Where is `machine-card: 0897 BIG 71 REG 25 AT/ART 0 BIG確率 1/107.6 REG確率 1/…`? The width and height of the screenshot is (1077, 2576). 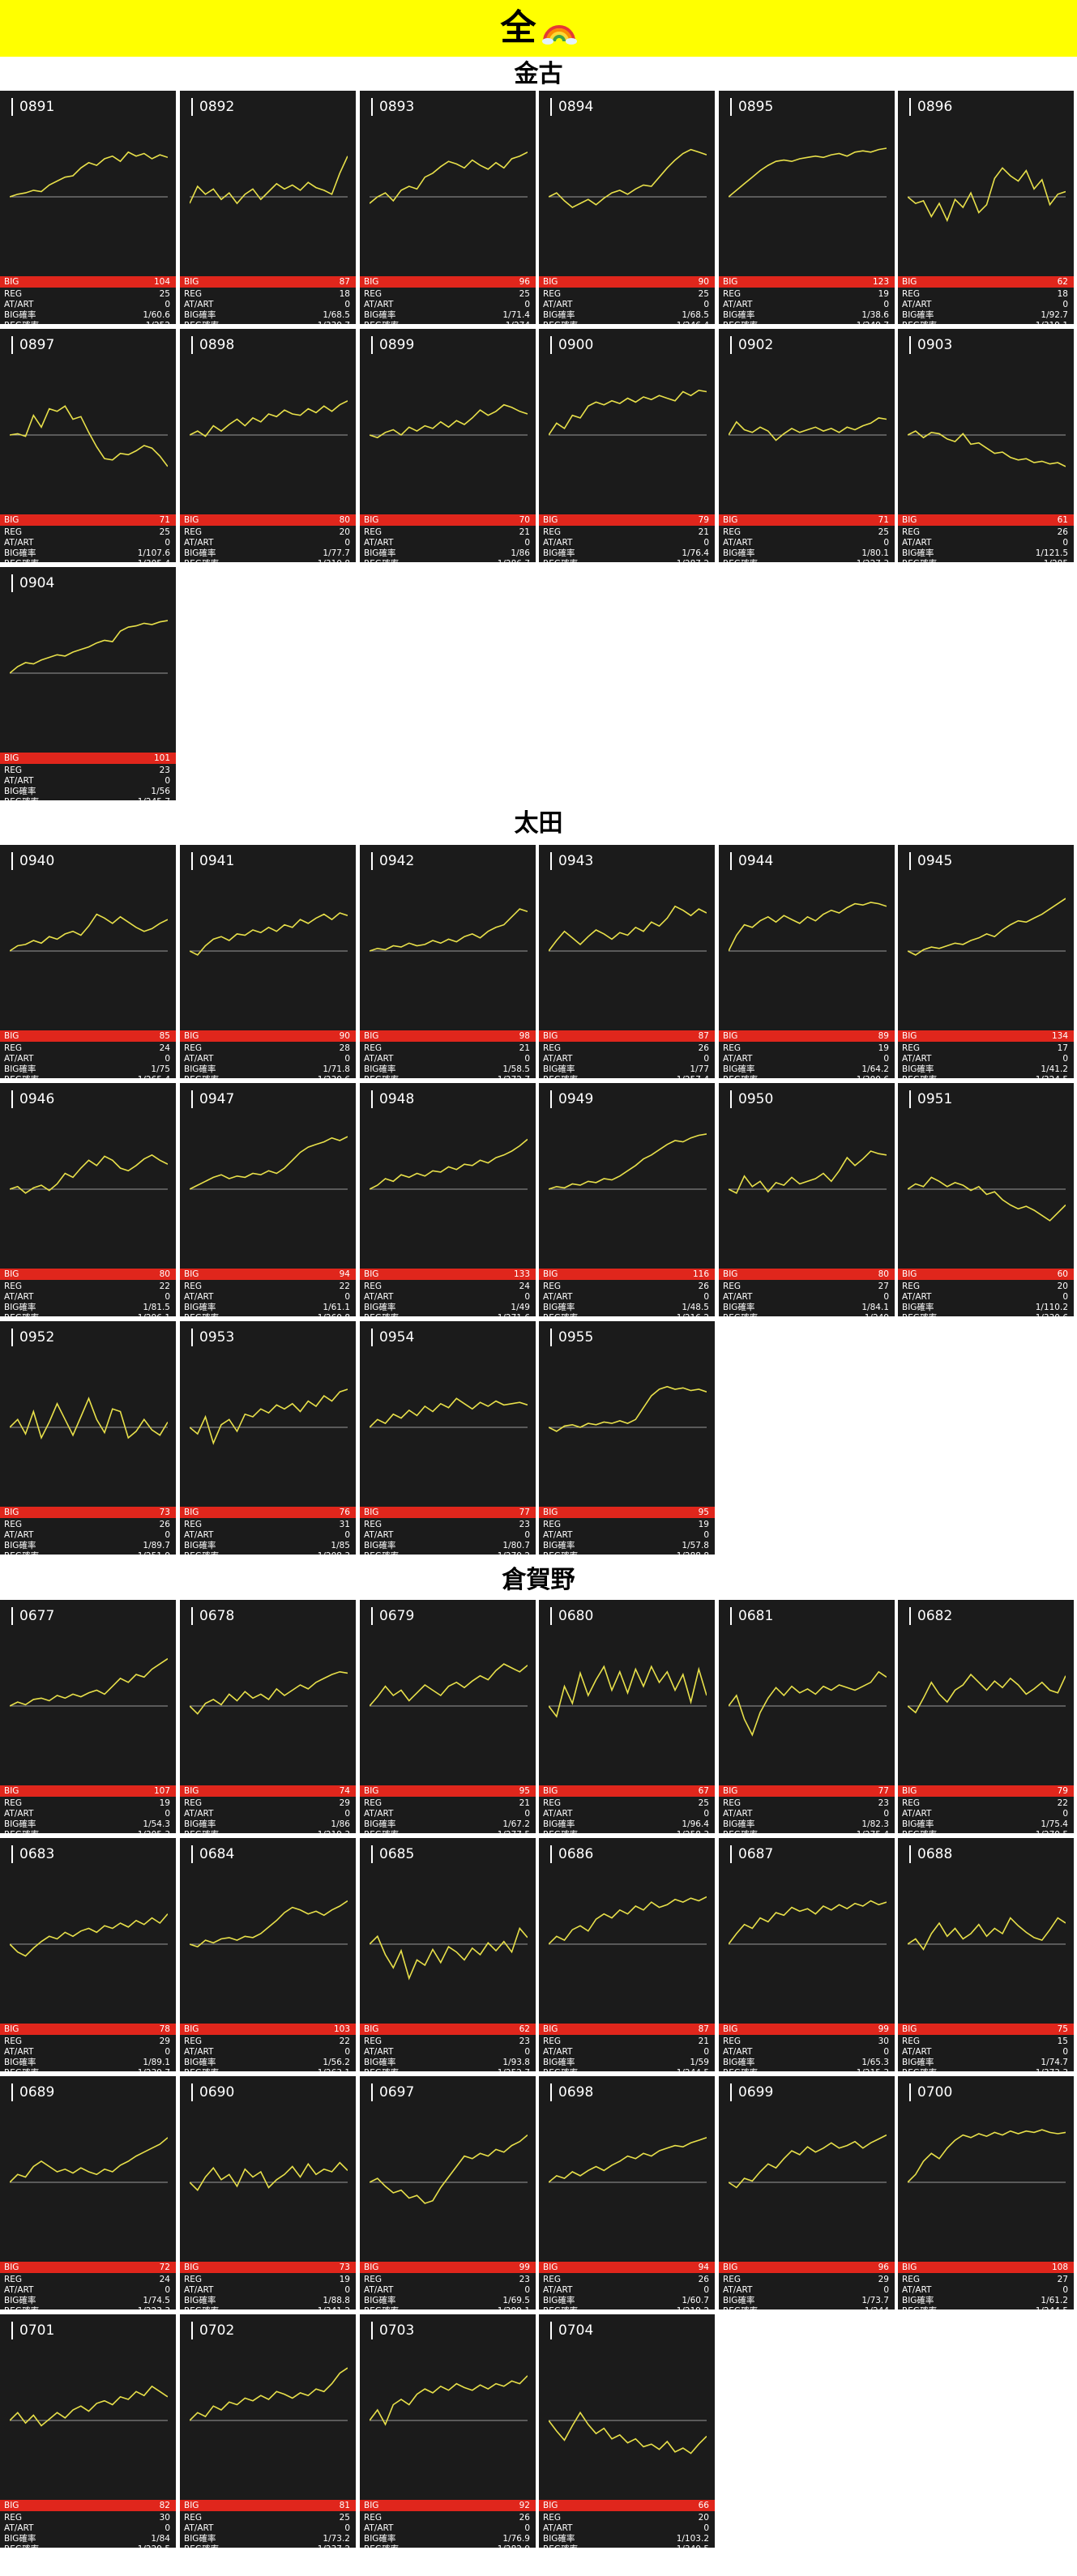 machine-card: 0897 BIG 71 REG 25 AT/ART 0 BIG確率 1/107.6 REG確率 1/… is located at coordinates (88, 460).